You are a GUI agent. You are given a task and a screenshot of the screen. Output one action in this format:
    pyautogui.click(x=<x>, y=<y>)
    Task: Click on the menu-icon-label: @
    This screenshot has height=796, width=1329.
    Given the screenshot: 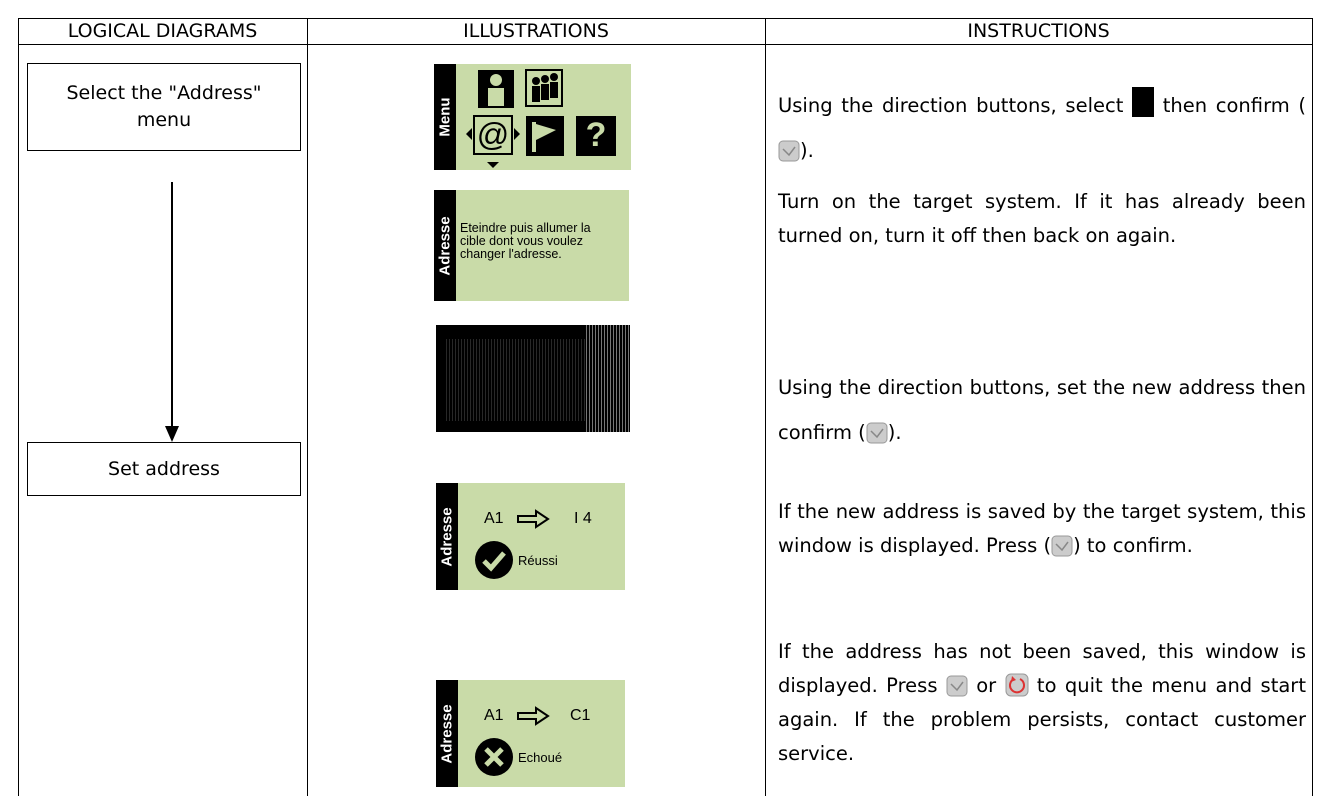 What is the action you would take?
    pyautogui.click(x=493, y=134)
    